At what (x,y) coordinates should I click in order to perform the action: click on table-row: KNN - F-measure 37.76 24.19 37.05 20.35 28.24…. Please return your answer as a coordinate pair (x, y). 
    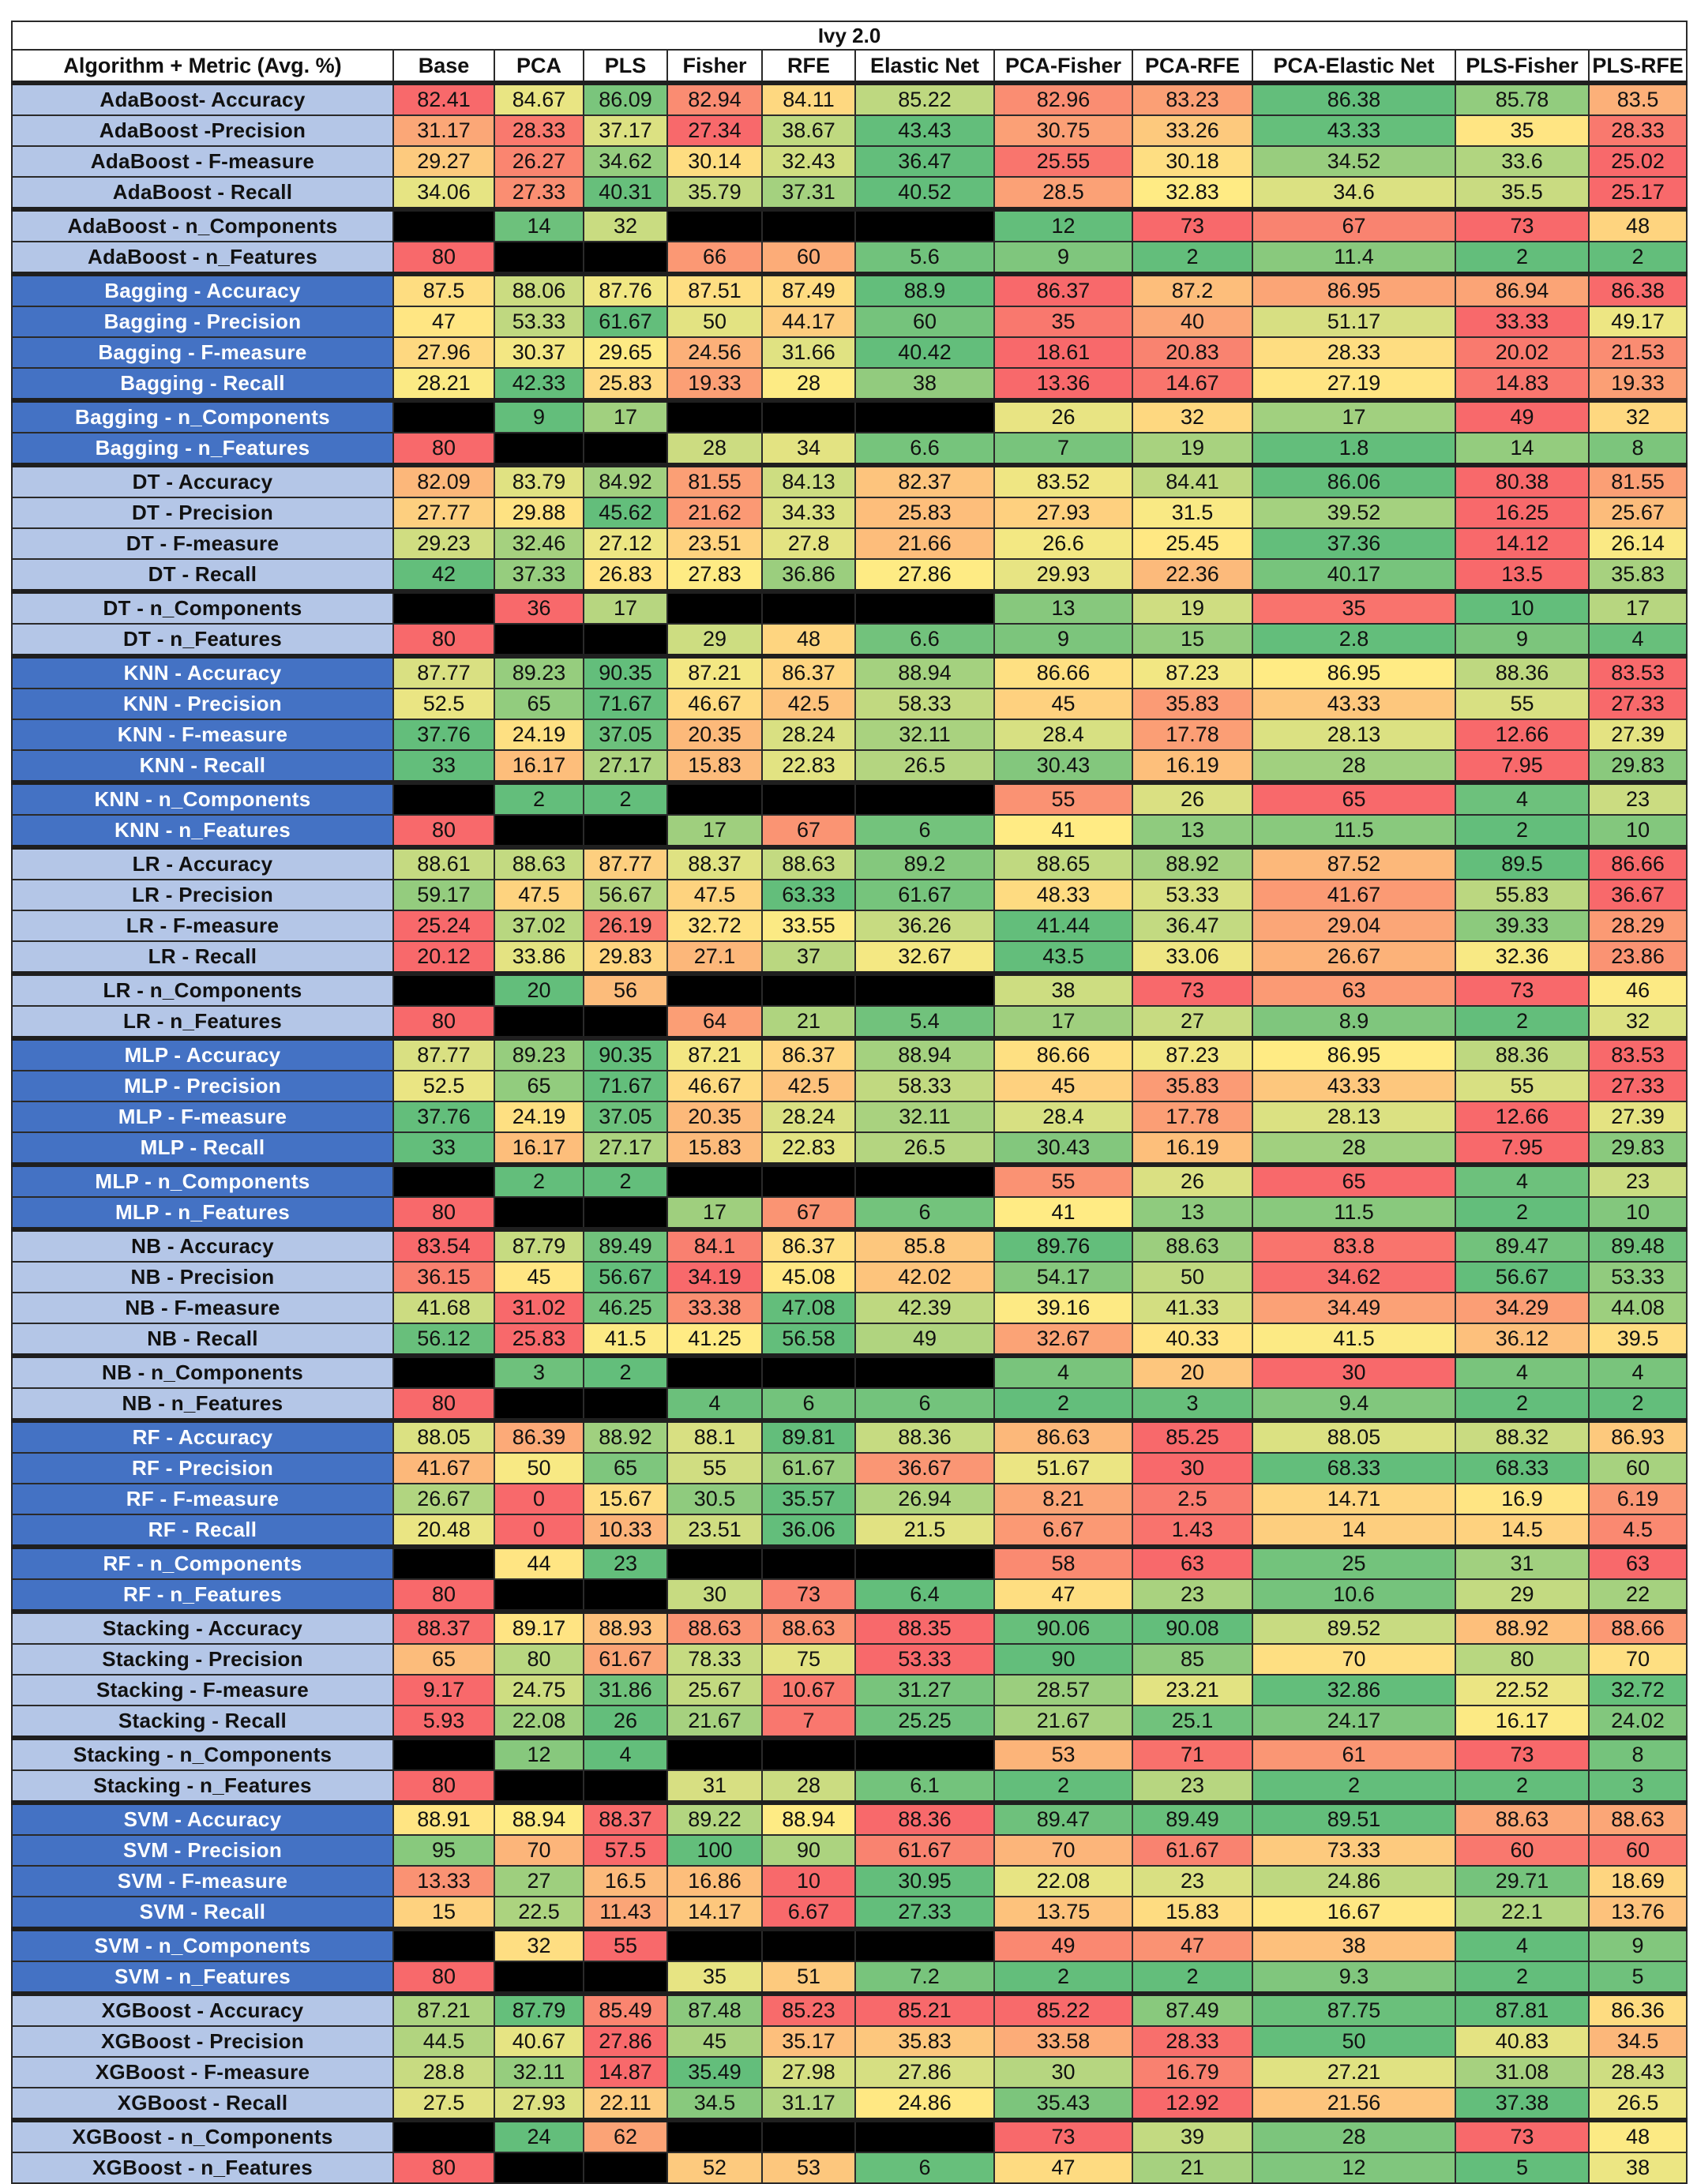
    Looking at the image, I should click on (849, 735).